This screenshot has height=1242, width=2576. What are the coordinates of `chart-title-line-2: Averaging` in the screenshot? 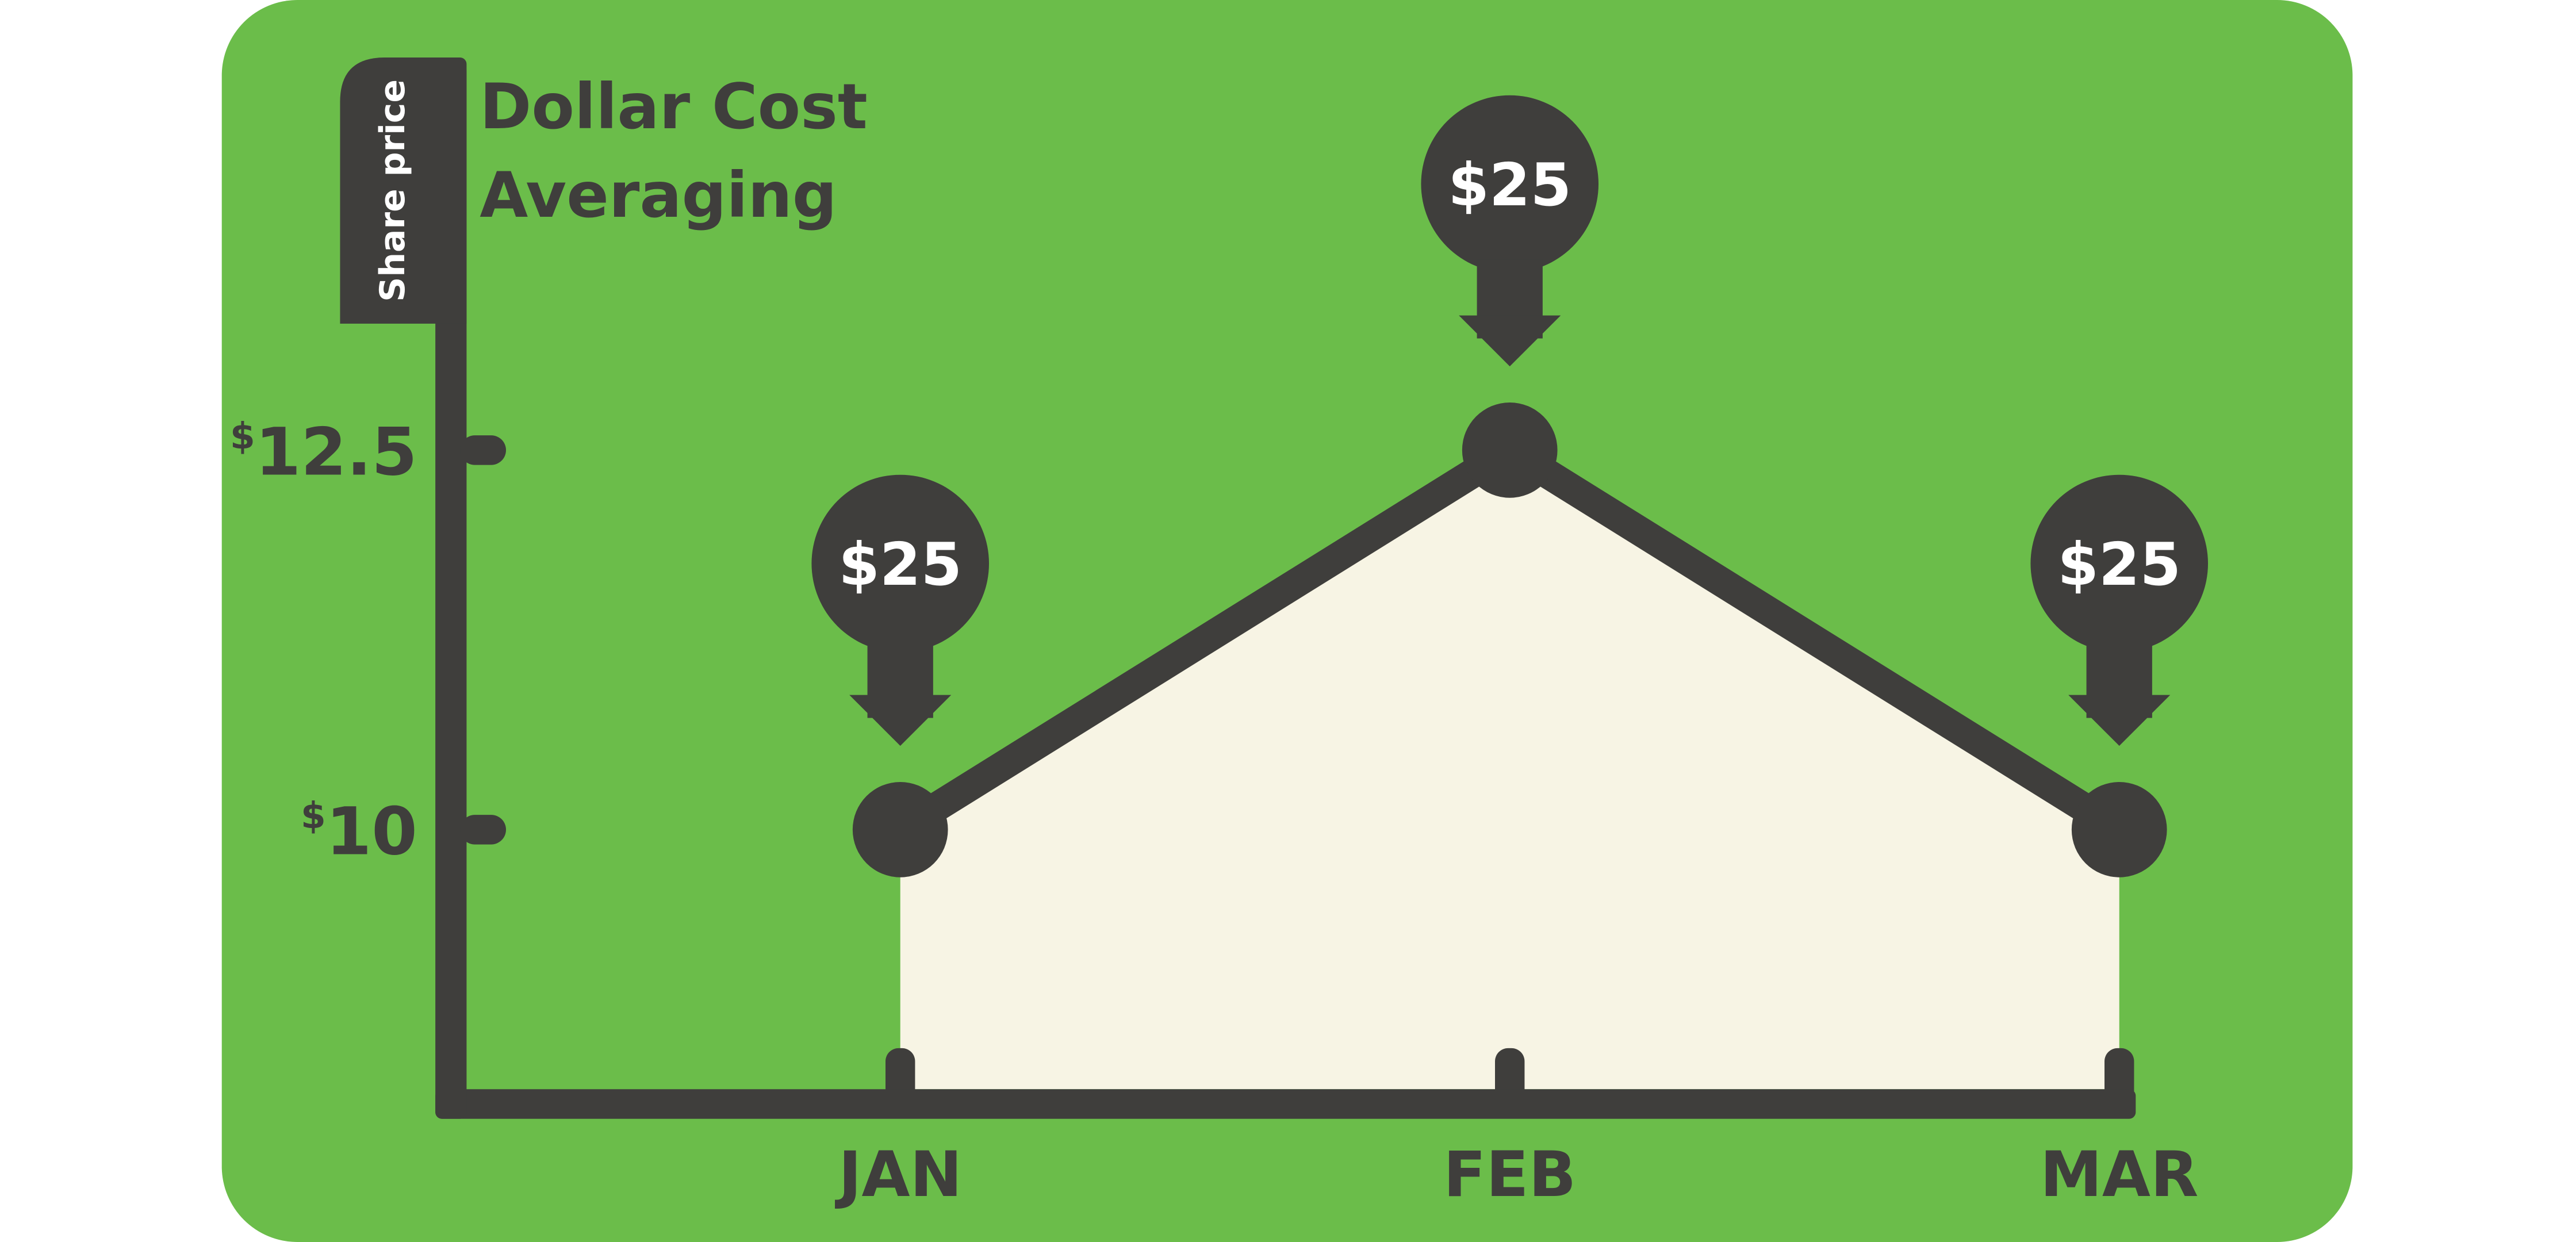 It's located at (658, 195).